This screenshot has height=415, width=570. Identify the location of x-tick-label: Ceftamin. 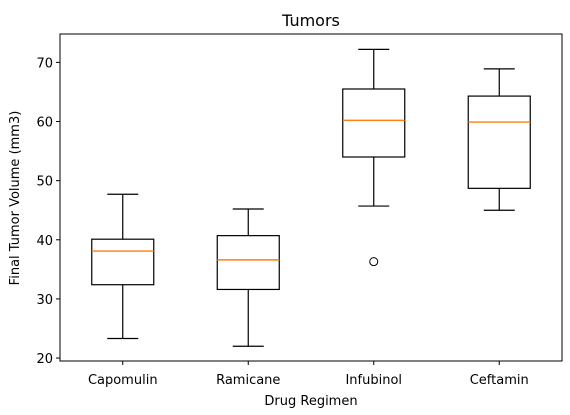
(499, 380).